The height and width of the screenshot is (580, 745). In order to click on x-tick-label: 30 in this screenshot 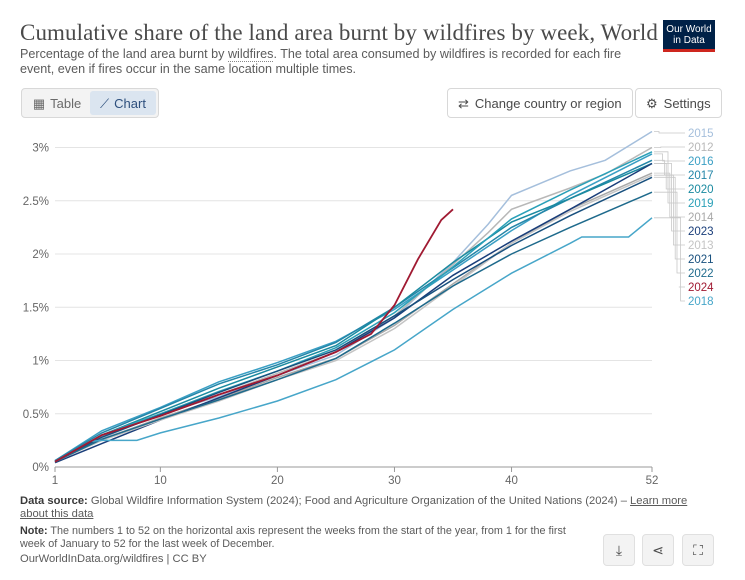, I will do `click(394, 481)`.